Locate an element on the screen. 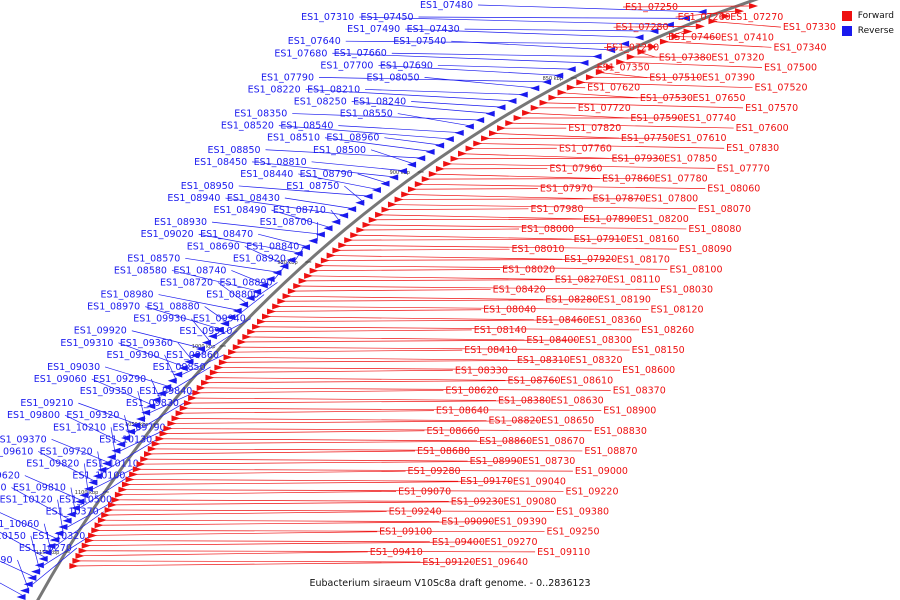 This screenshot has width=900, height=600. reverse-gene-label: ES1_08720 is located at coordinates (186, 283).